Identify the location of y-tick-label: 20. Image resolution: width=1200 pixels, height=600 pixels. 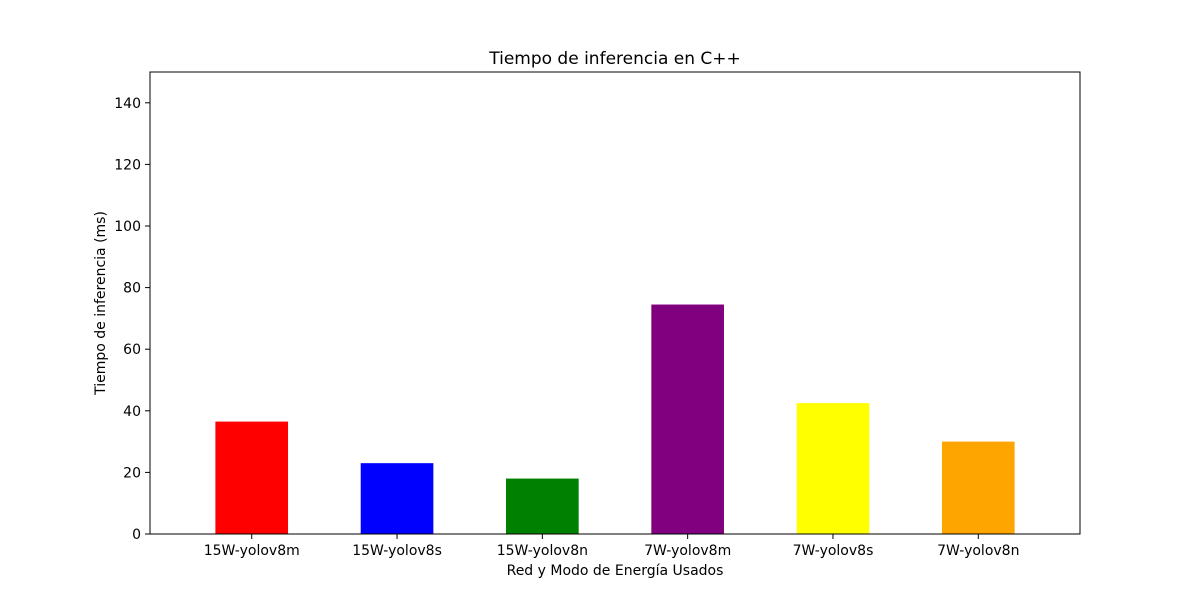
(132, 473).